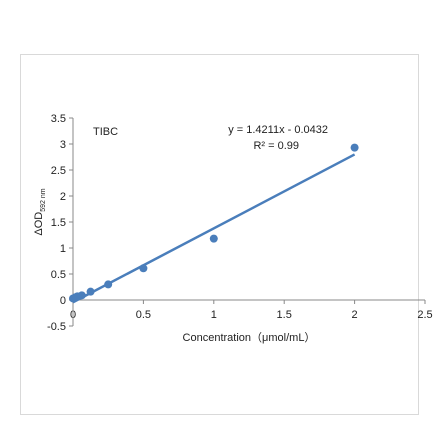 This screenshot has height=441, width=440. Describe the element at coordinates (276, 146) in the screenshot. I see `r-squared-label: R² = 0.99` at that location.